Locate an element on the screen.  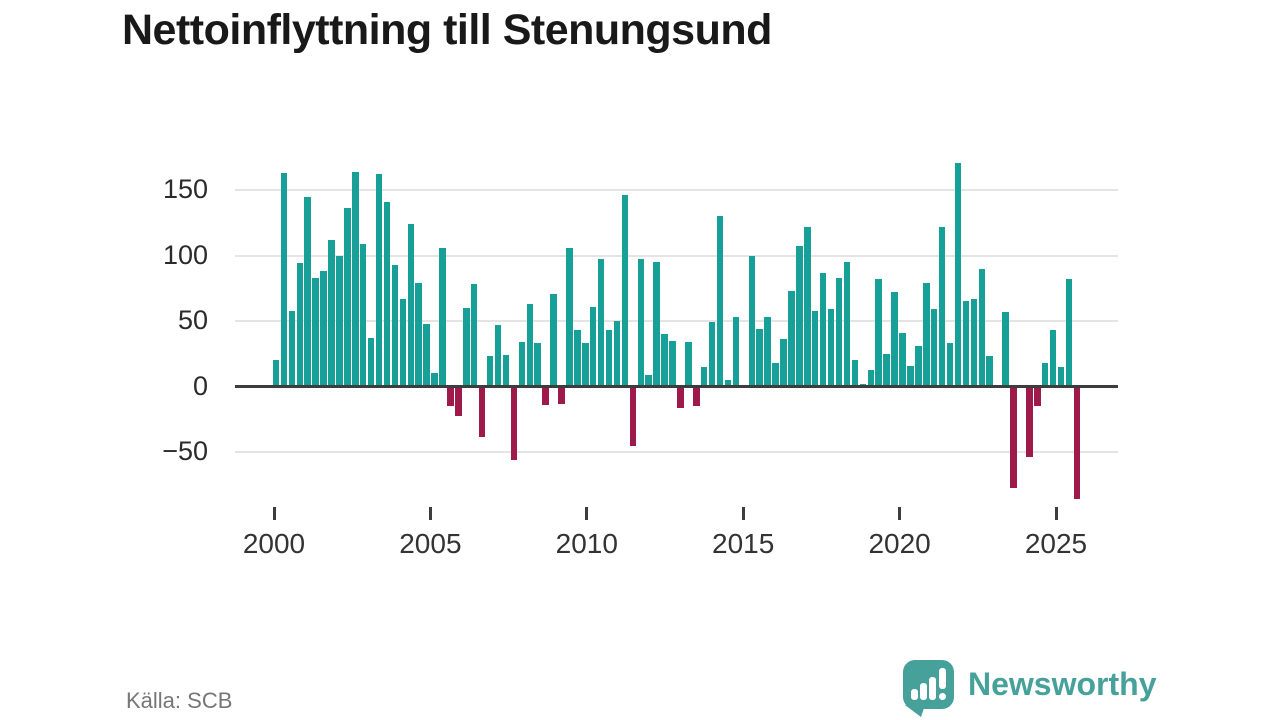
x-axis-label: 2015 is located at coordinates (743, 543).